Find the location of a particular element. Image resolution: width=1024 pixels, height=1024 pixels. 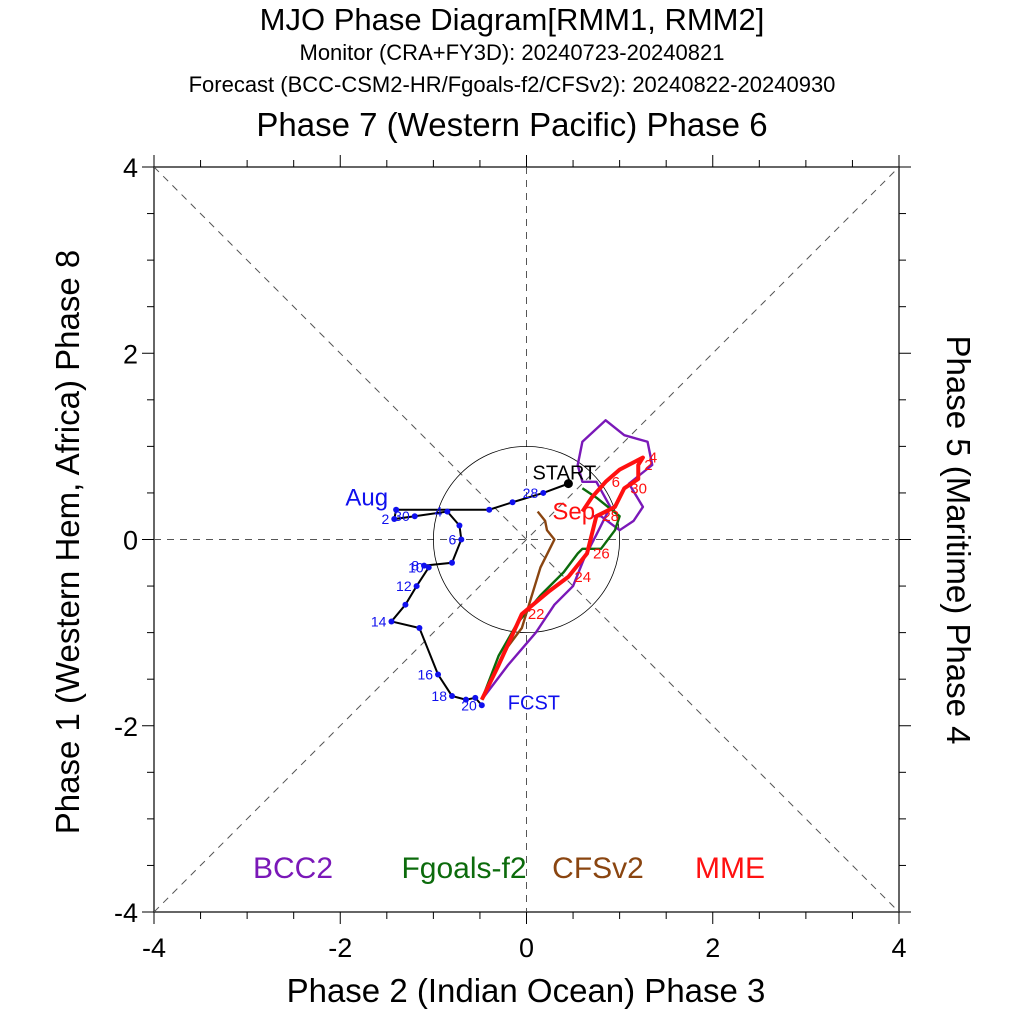

right-axis-label: Phase 5 (Maritime) Phase 4 is located at coordinates (958, 540).